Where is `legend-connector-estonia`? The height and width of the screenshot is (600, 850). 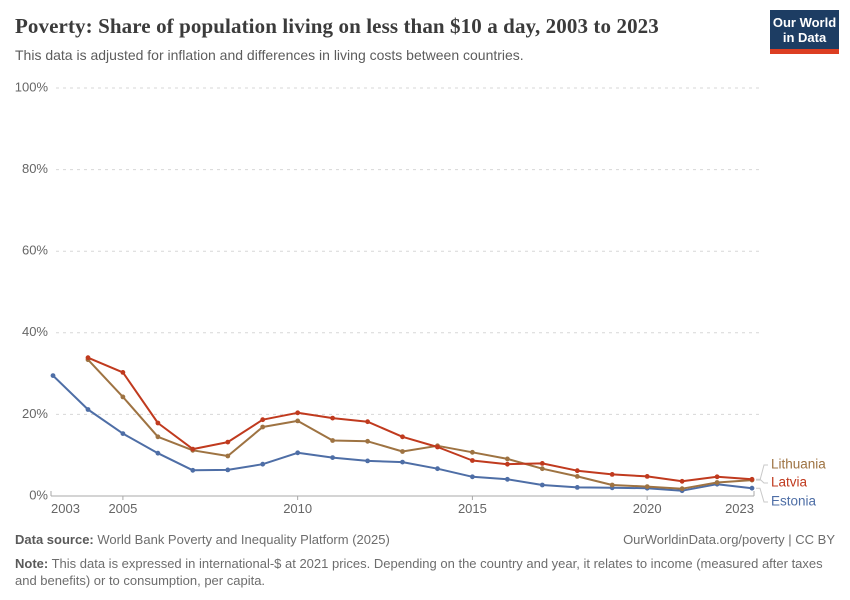 legend-connector-estonia is located at coordinates (762, 495).